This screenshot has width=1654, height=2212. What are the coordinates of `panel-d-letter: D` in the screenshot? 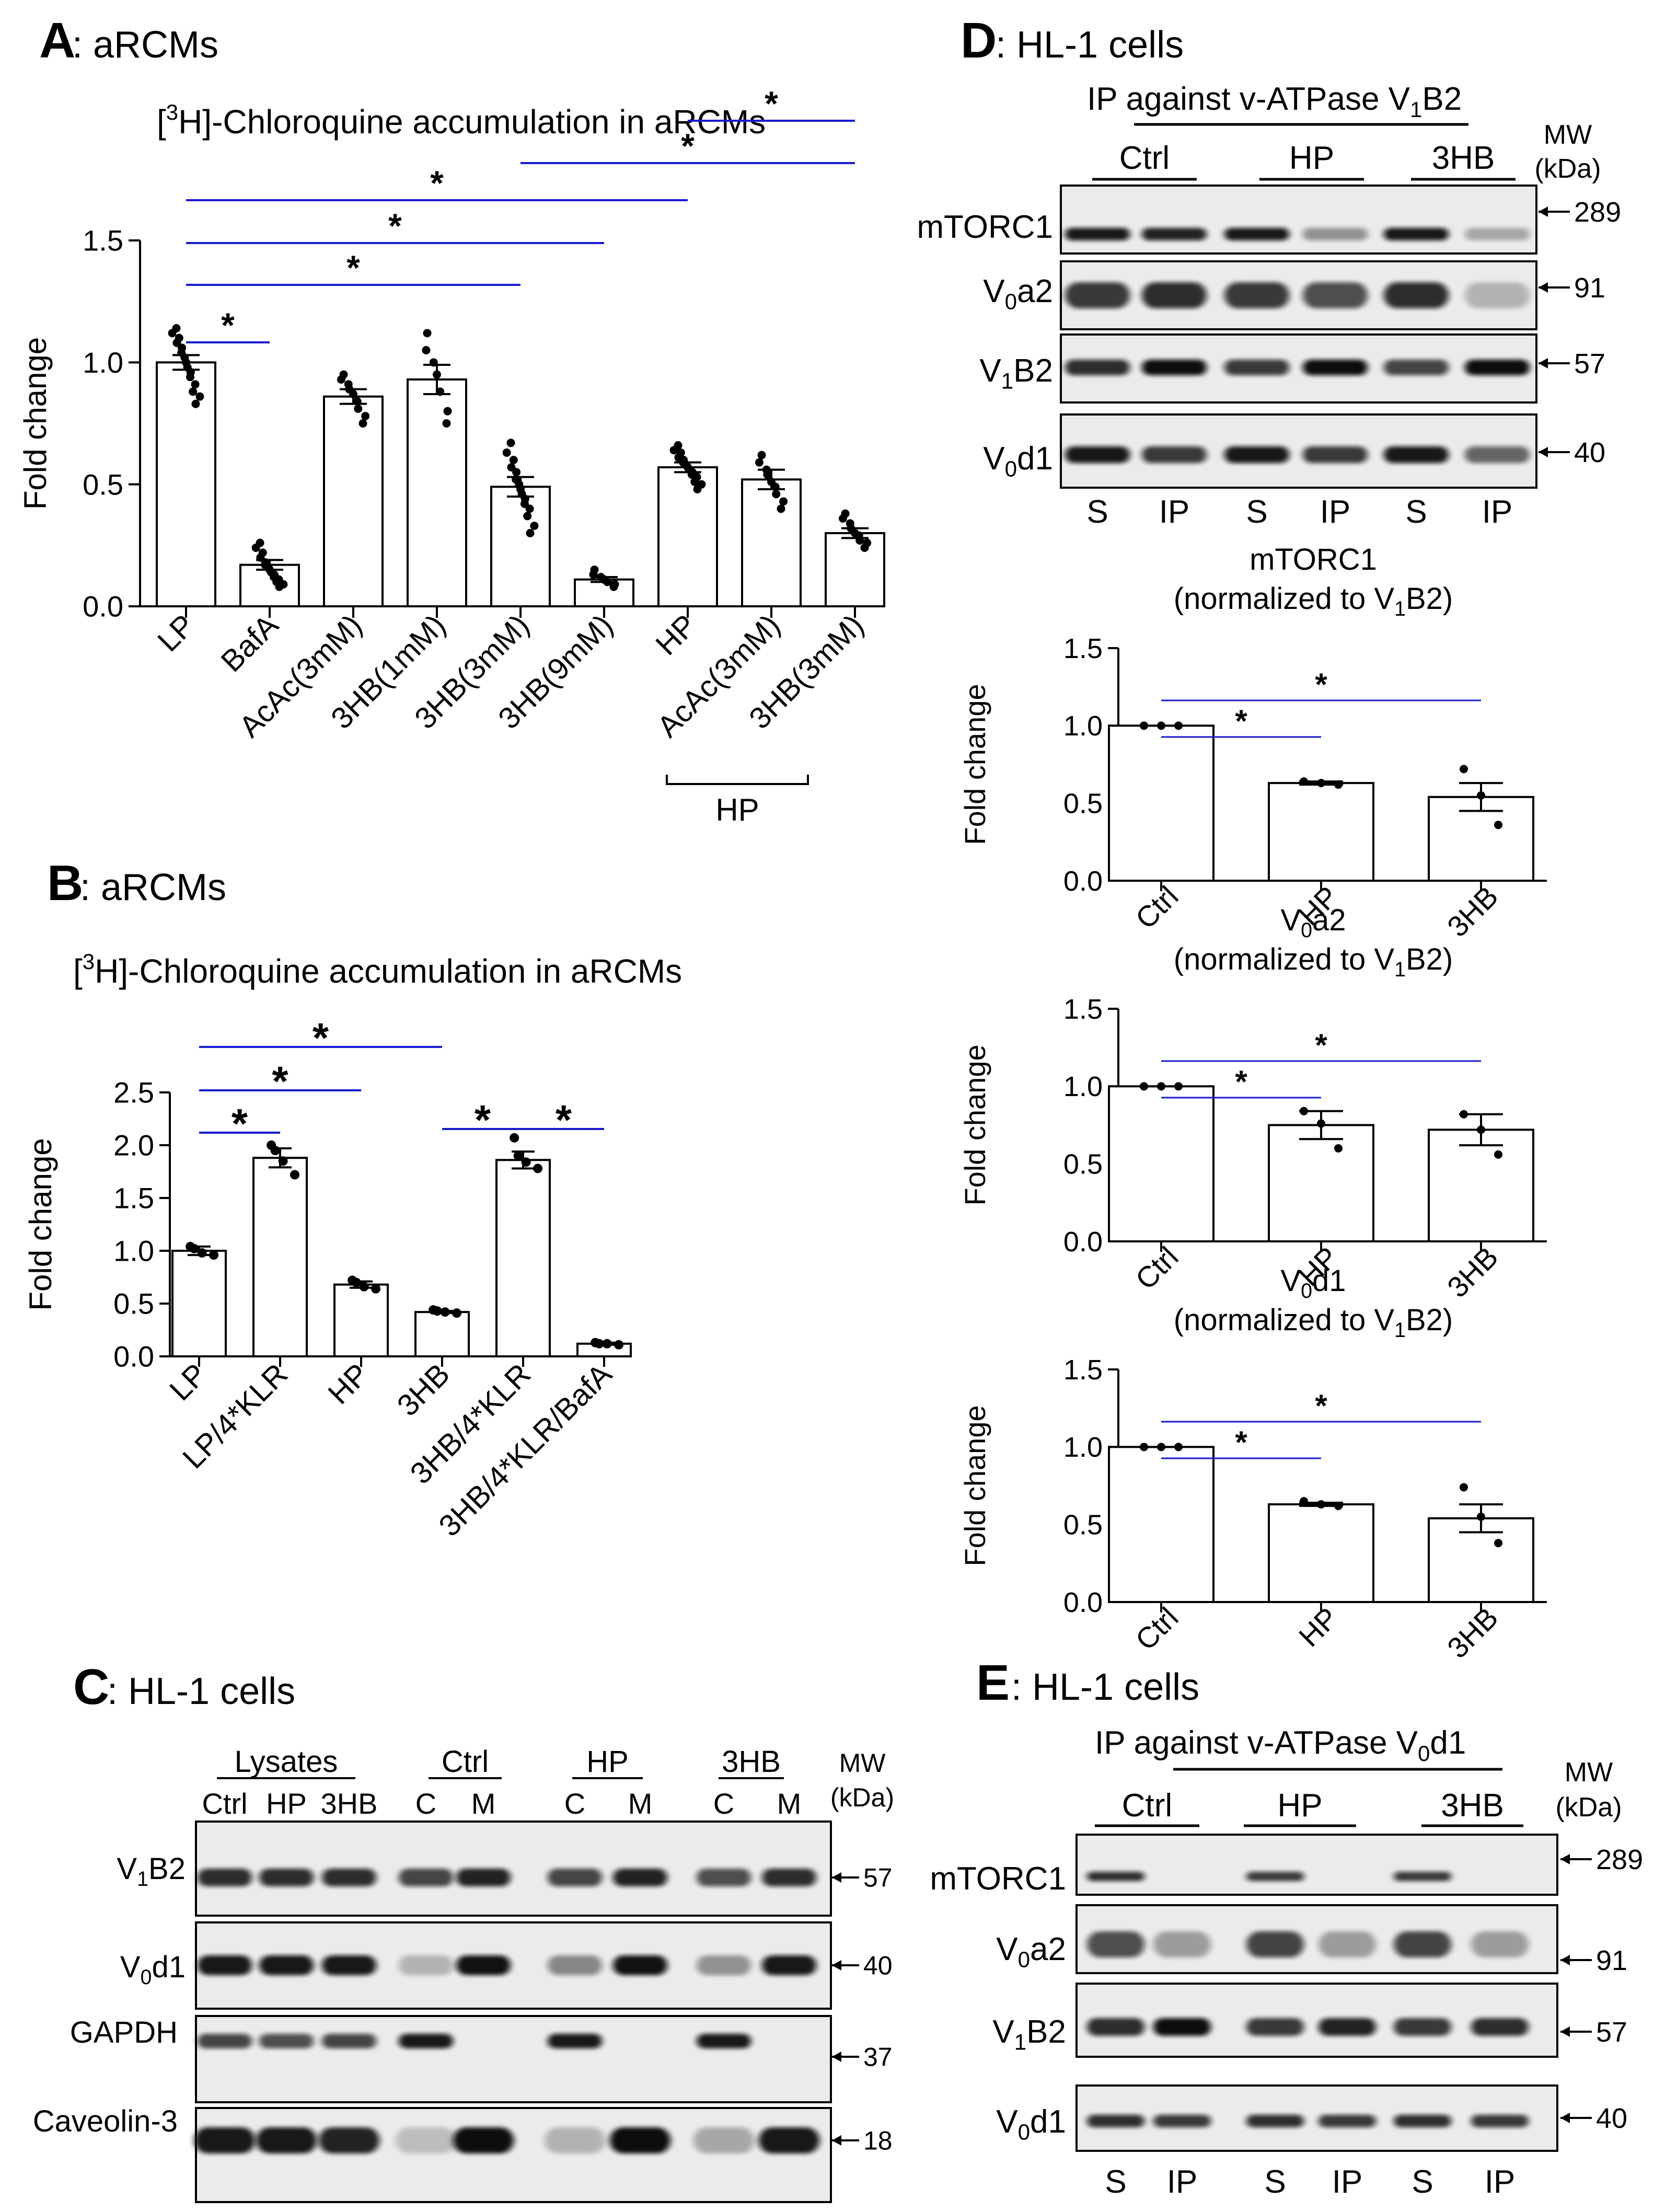 It's located at (979, 40).